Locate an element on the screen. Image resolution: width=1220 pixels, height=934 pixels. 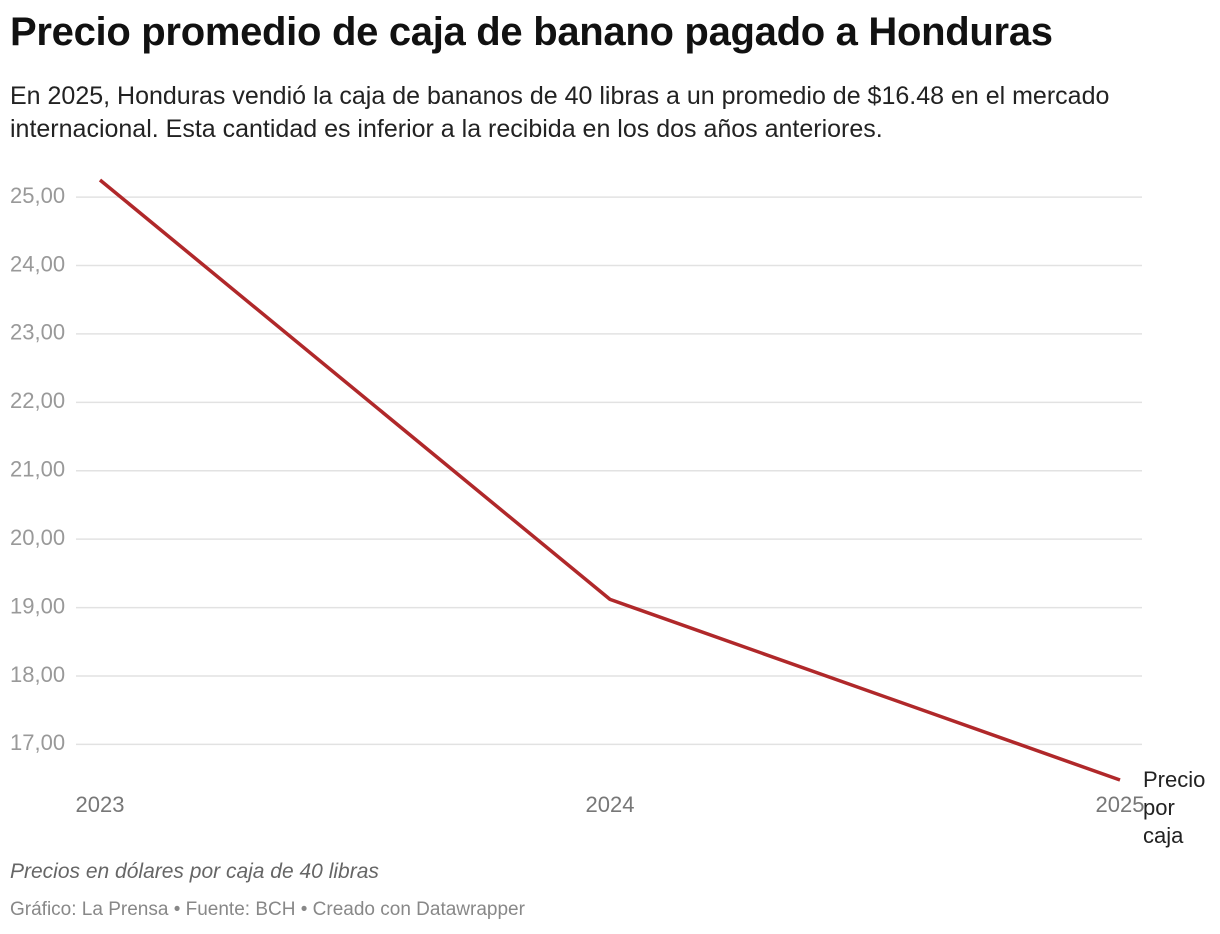
y-tick-label: 23,00 is located at coordinates (37, 332).